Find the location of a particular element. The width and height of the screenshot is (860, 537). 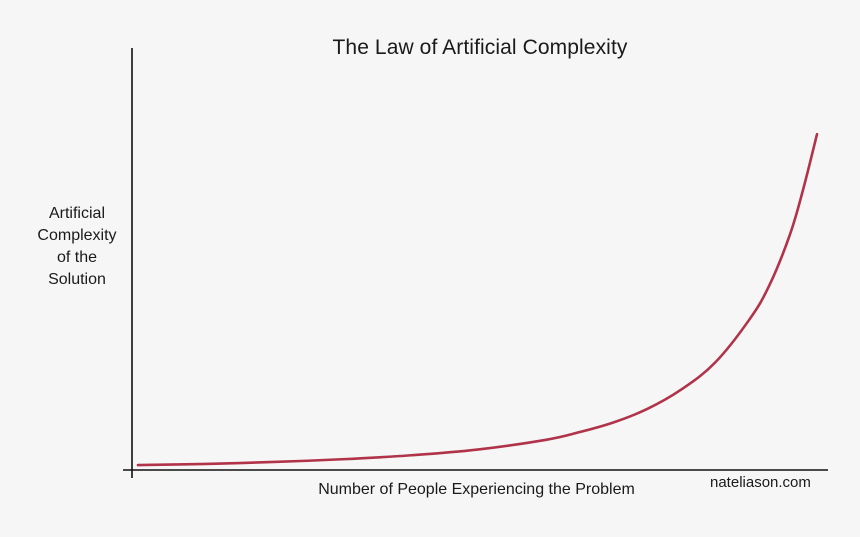

y-axis-label: Artificial Complexity of the Solution is located at coordinates (77, 246).